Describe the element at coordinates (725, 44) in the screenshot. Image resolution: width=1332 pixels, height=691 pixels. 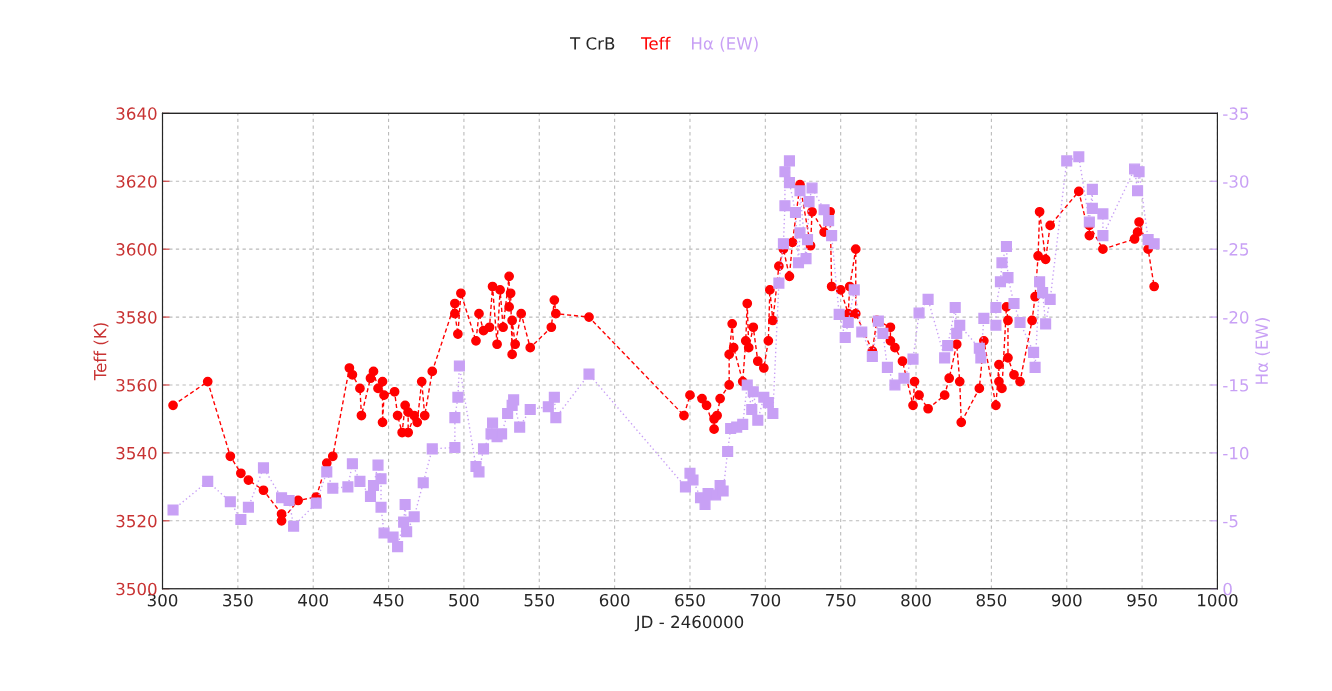
I see `text: Hα (EW)` at that location.